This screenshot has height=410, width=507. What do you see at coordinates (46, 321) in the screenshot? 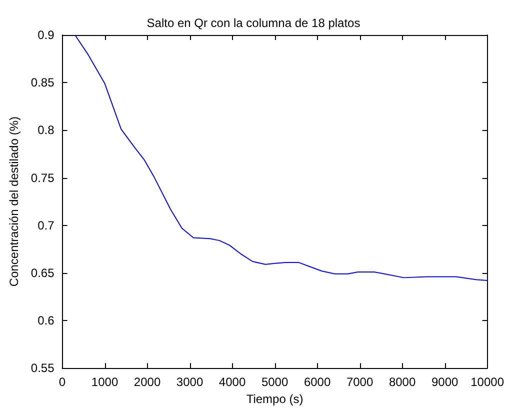
I see `y-tick-label: 0.6` at bounding box center [46, 321].